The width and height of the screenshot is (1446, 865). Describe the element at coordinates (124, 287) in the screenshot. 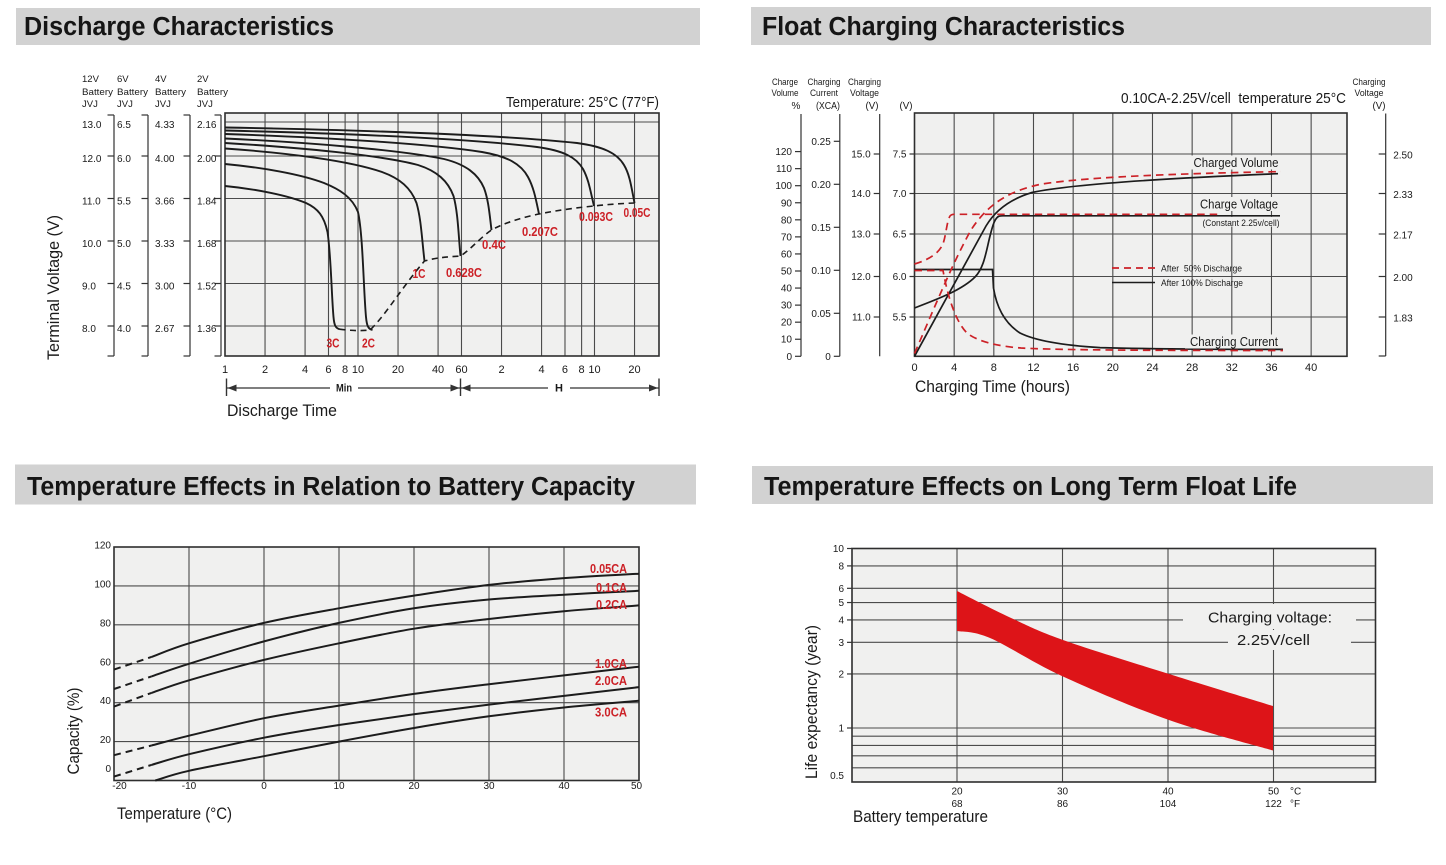

I see `svg-text: 4.5` at that location.